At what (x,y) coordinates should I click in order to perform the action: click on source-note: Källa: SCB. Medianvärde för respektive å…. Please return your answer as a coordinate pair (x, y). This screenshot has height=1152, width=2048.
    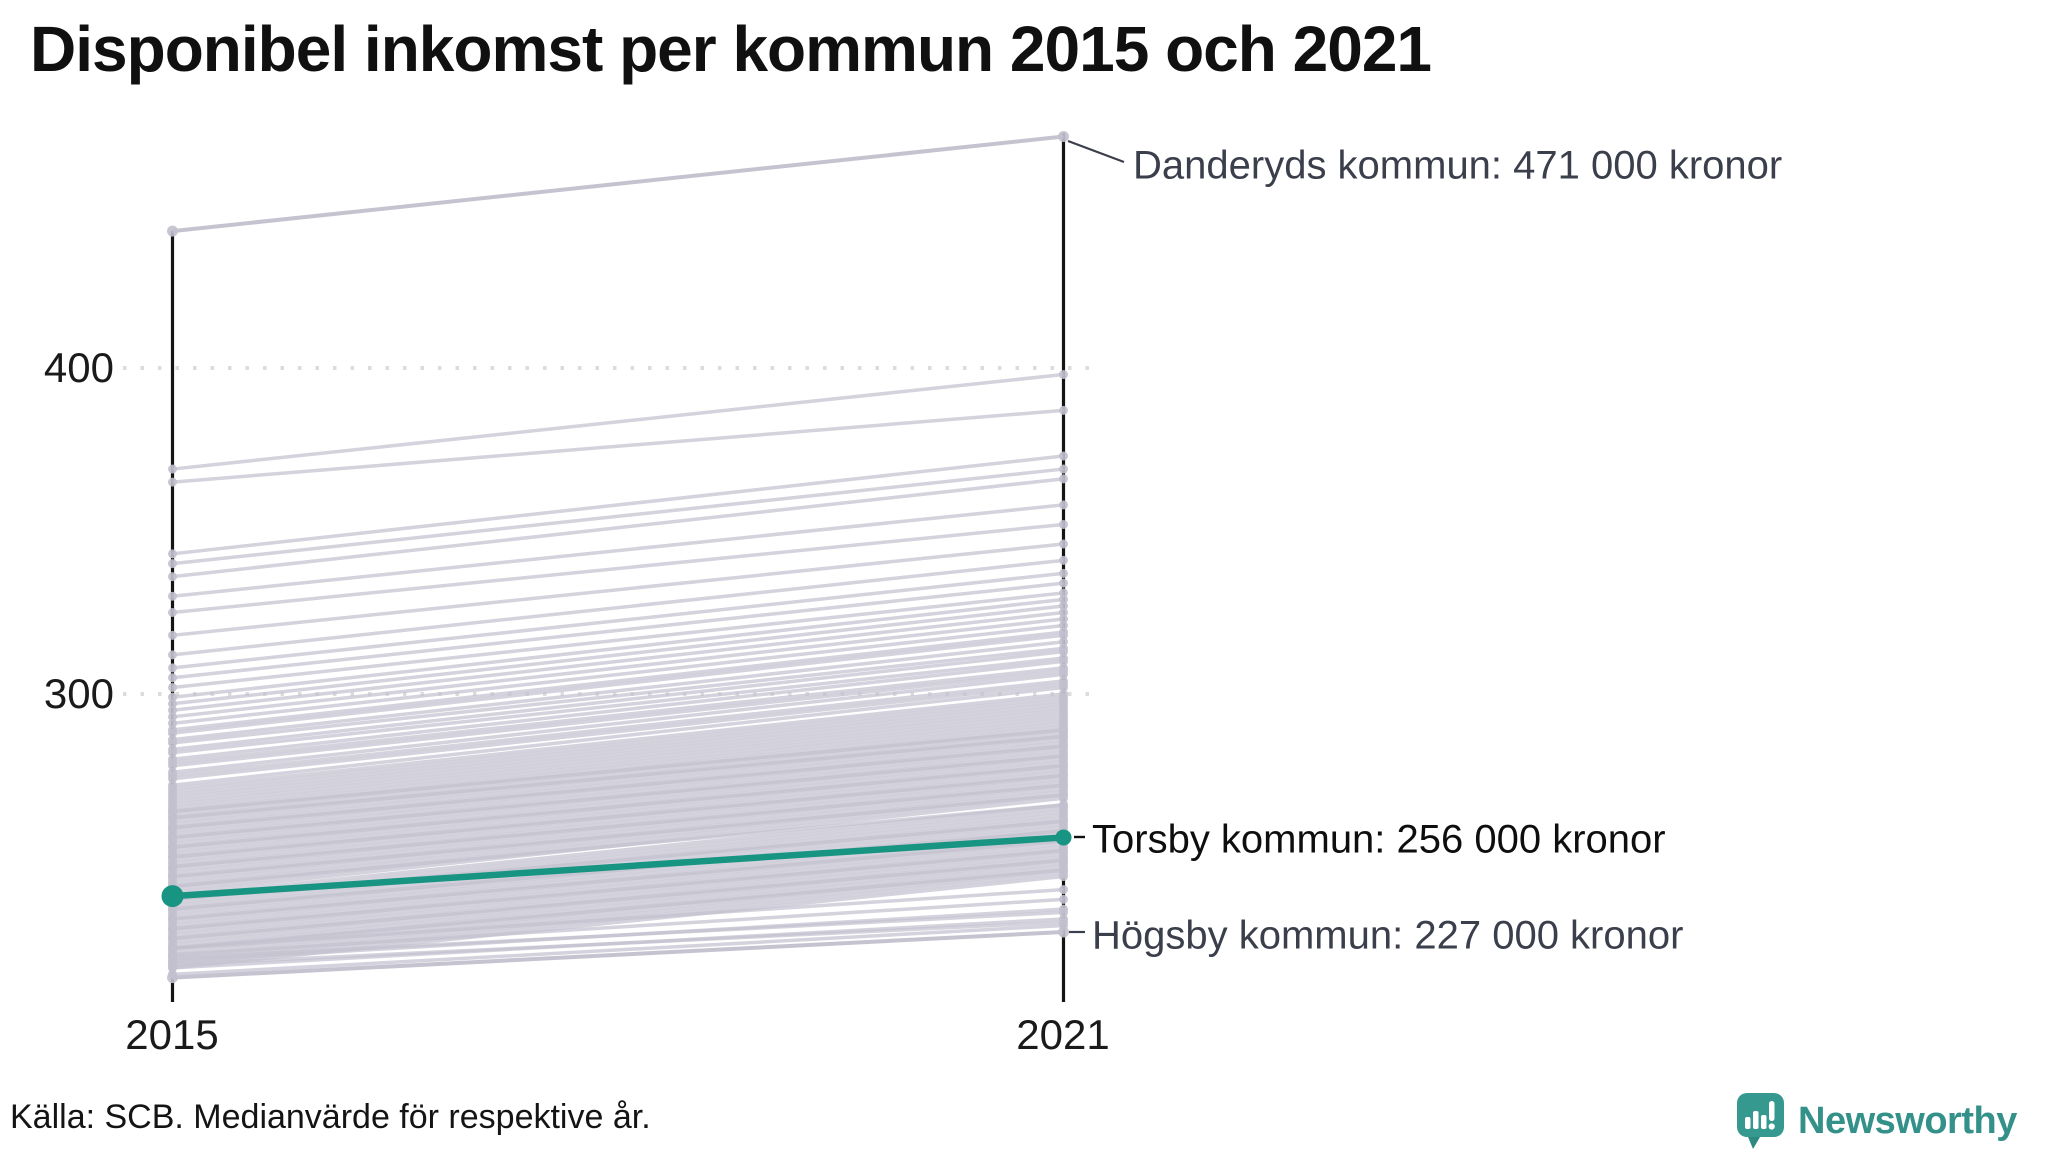
    Looking at the image, I should click on (330, 1117).